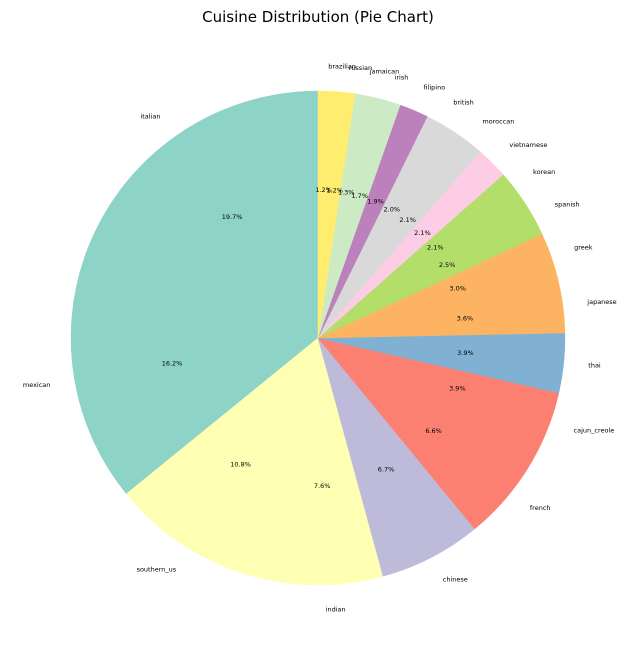  What do you see at coordinates (601, 302) in the screenshot?
I see `pie-category-label: japanese` at bounding box center [601, 302].